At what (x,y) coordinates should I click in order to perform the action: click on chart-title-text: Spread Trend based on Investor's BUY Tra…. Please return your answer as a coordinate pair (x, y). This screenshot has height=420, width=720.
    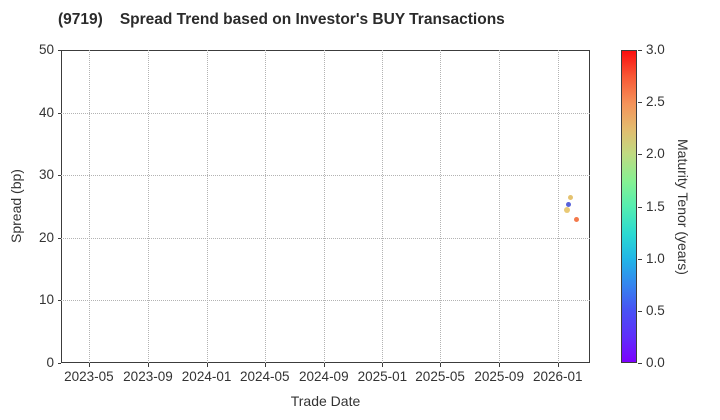
    Looking at the image, I should click on (312, 19).